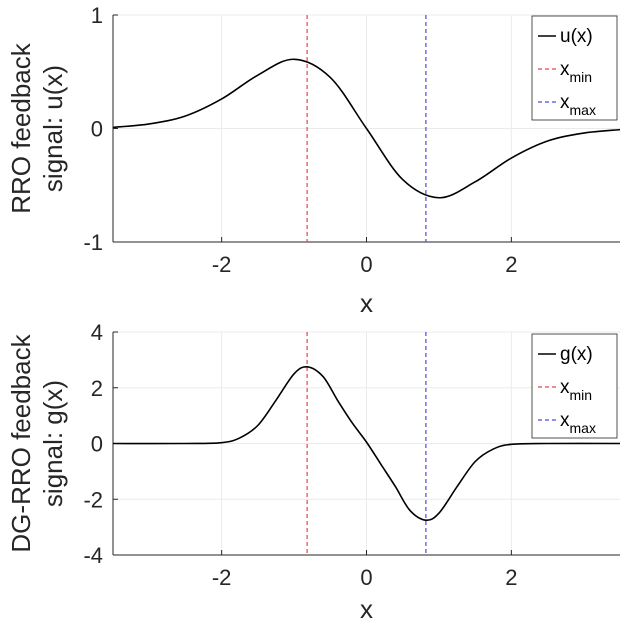  I want to click on y-axis-label-line-2: signal: g(x), so click(53, 443).